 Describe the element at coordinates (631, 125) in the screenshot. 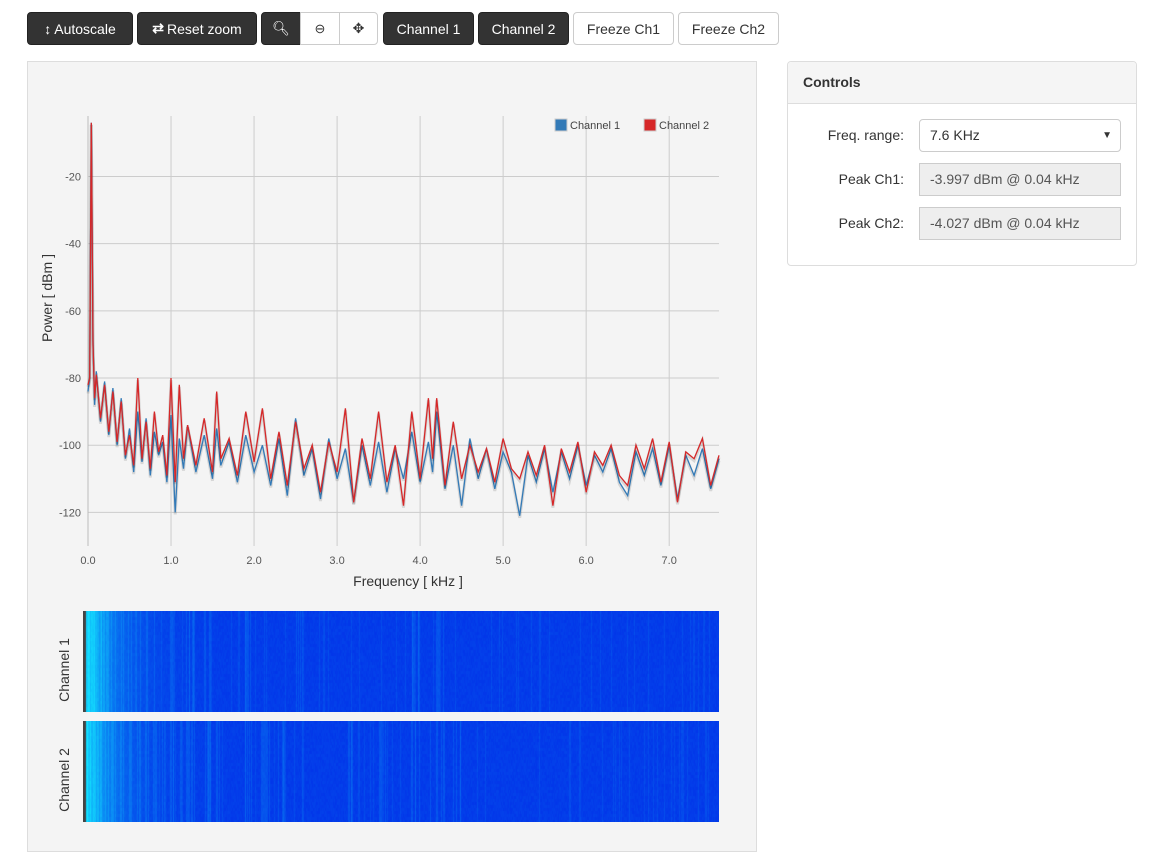

I see `legend: Channel 1 Channel 2` at that location.